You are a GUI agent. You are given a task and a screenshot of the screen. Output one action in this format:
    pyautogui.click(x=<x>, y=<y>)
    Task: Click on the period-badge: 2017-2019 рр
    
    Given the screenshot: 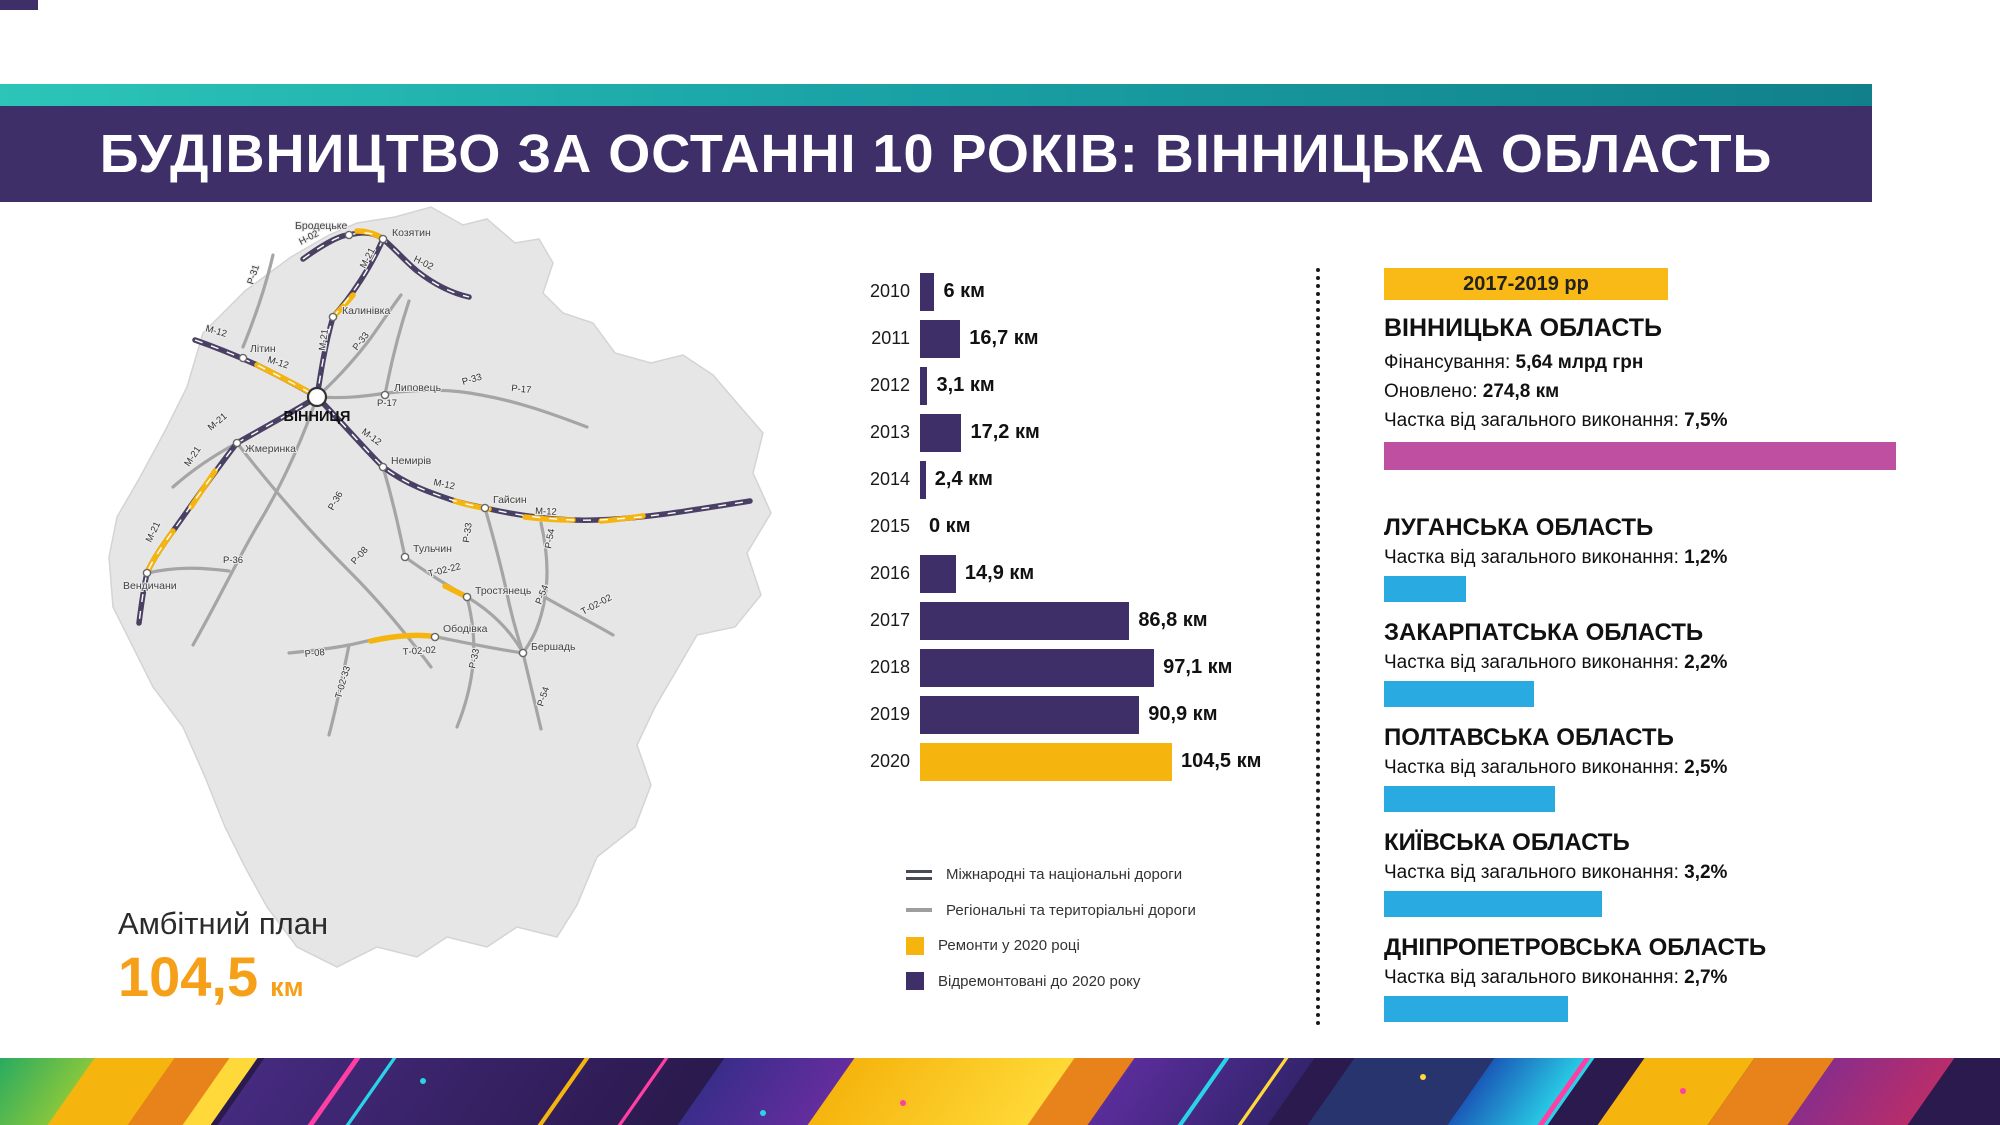 What is the action you would take?
    pyautogui.click(x=1526, y=284)
    